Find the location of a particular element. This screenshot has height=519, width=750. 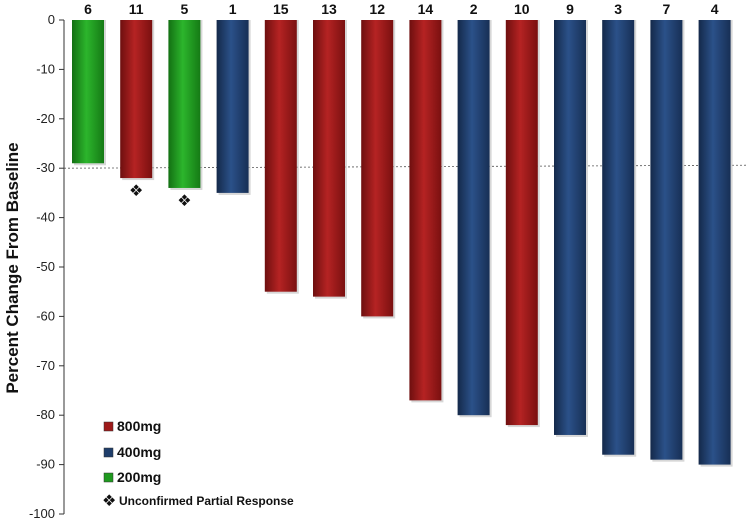

category-label: 10 is located at coordinates (522, 9).